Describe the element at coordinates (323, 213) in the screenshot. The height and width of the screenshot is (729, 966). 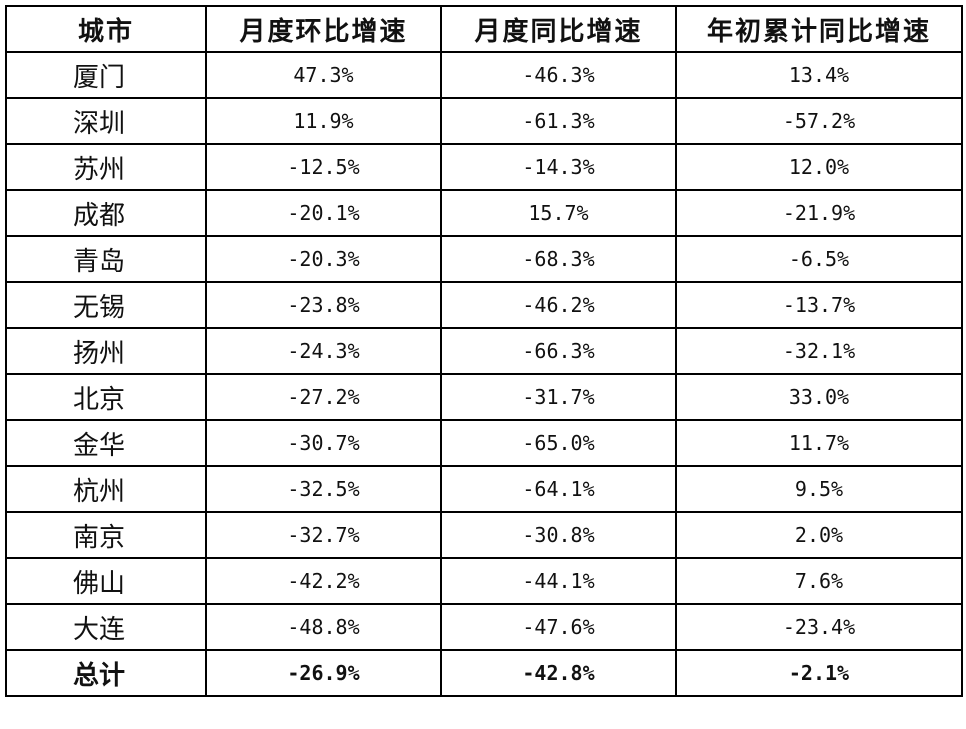
I see `value-cell: -20.1%` at that location.